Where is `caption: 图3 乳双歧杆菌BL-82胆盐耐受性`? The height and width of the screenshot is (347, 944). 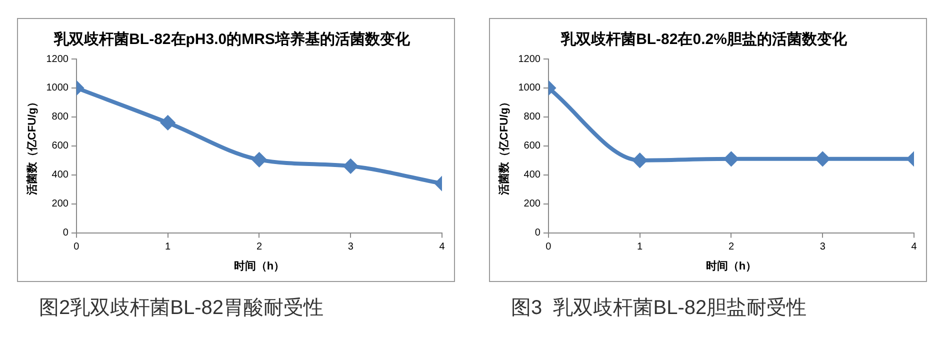
caption: 图3 乳双歧杆菌BL-82胆盐耐受性 is located at coordinates (659, 308).